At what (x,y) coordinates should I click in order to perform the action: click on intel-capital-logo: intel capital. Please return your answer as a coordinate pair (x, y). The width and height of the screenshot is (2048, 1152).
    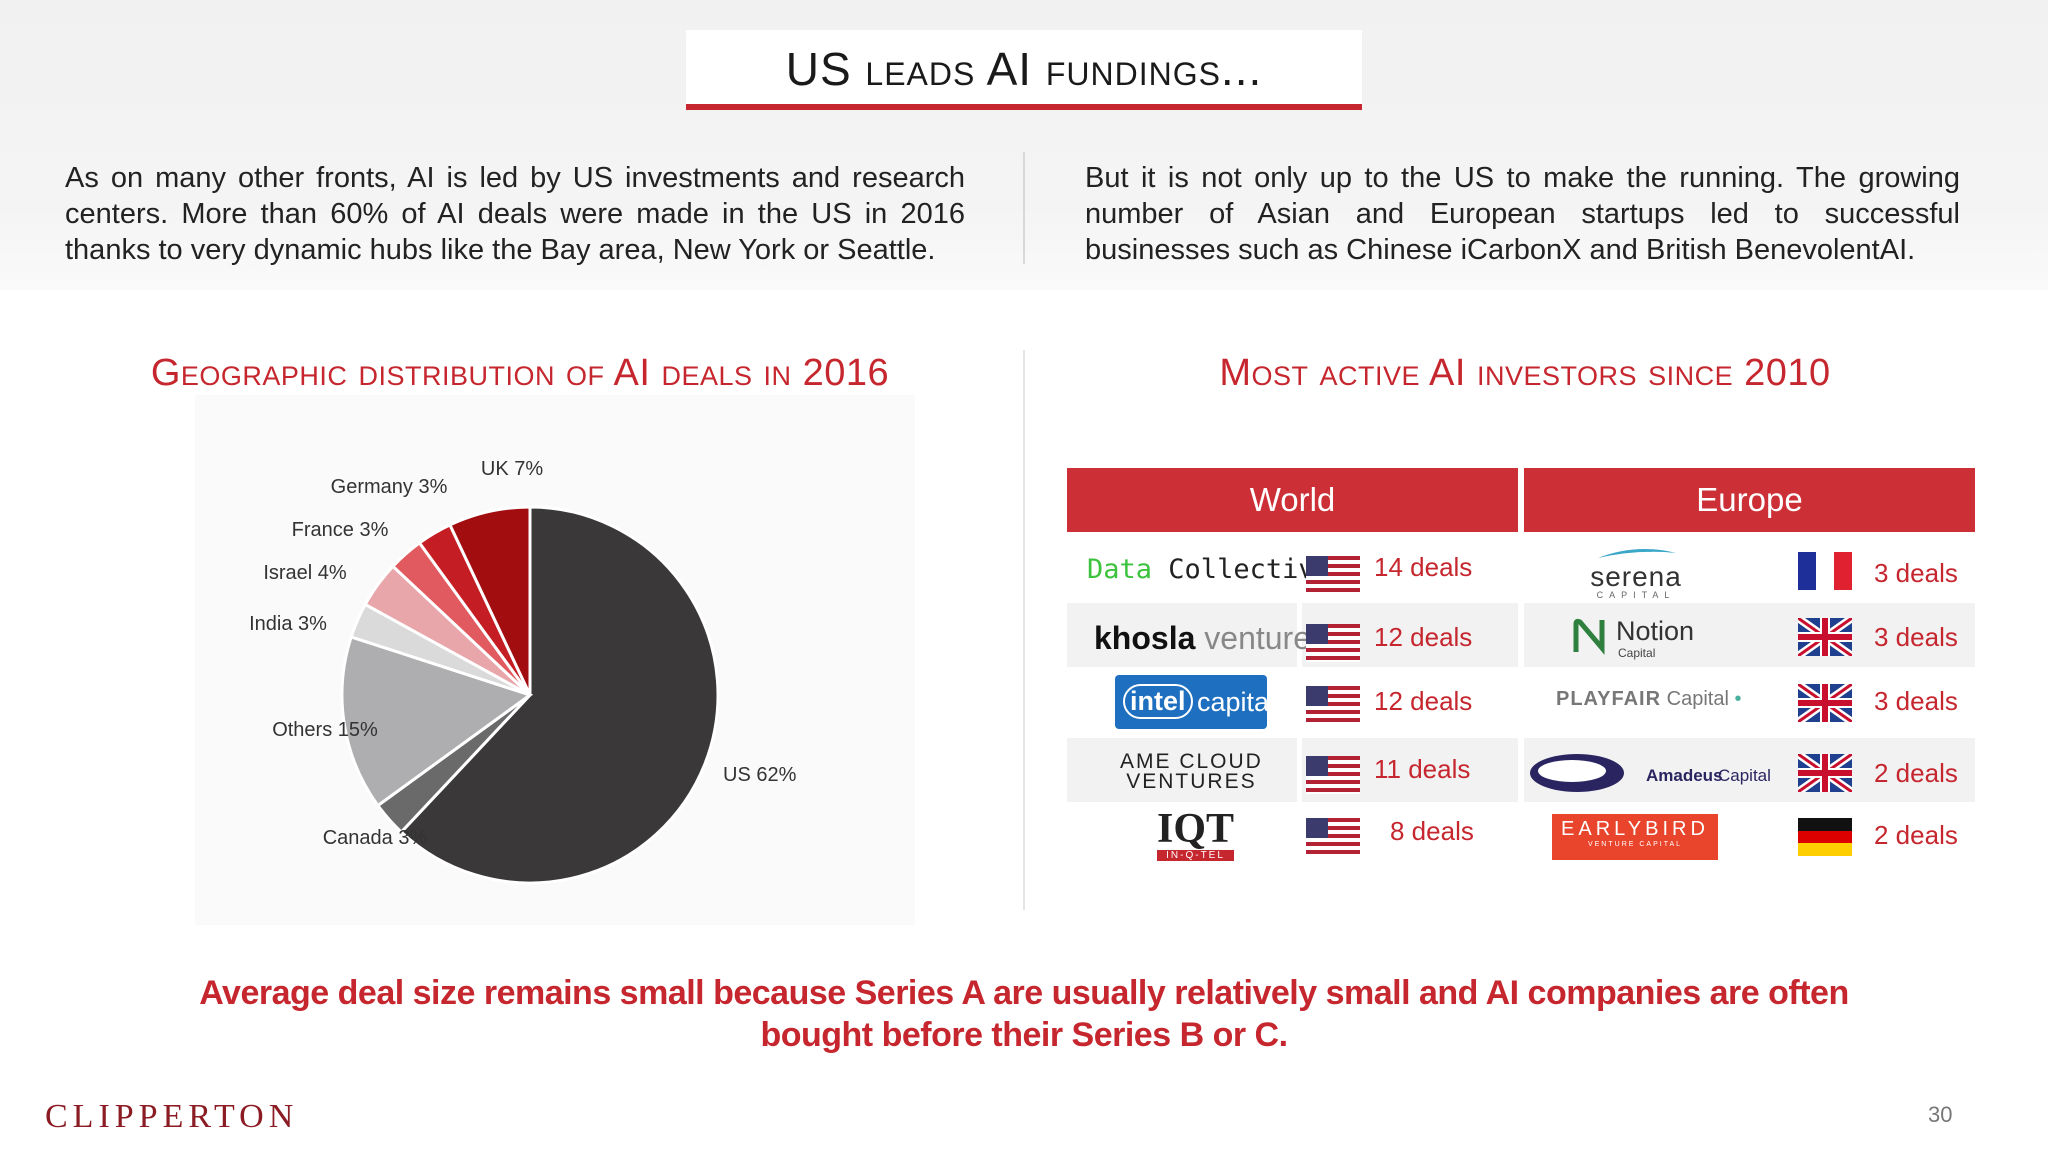
    Looking at the image, I should click on (1195, 702).